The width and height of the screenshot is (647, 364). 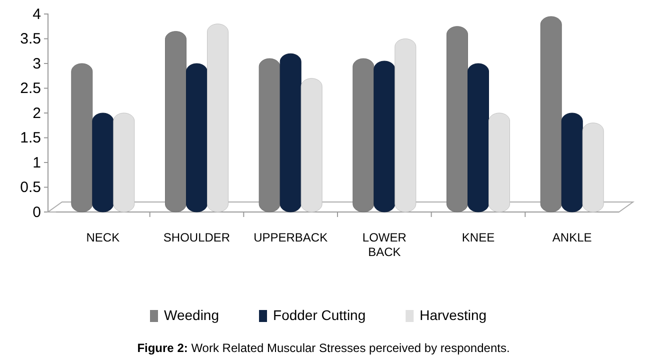 What do you see at coordinates (103, 237) in the screenshot?
I see `x-tick-label: NECK` at bounding box center [103, 237].